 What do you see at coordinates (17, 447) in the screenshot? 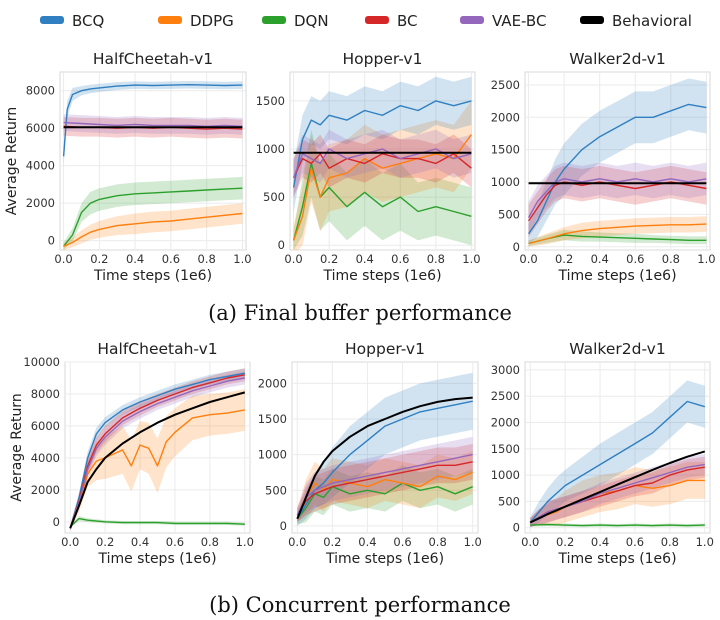
I see `y-axis-label: Average Return` at bounding box center [17, 447].